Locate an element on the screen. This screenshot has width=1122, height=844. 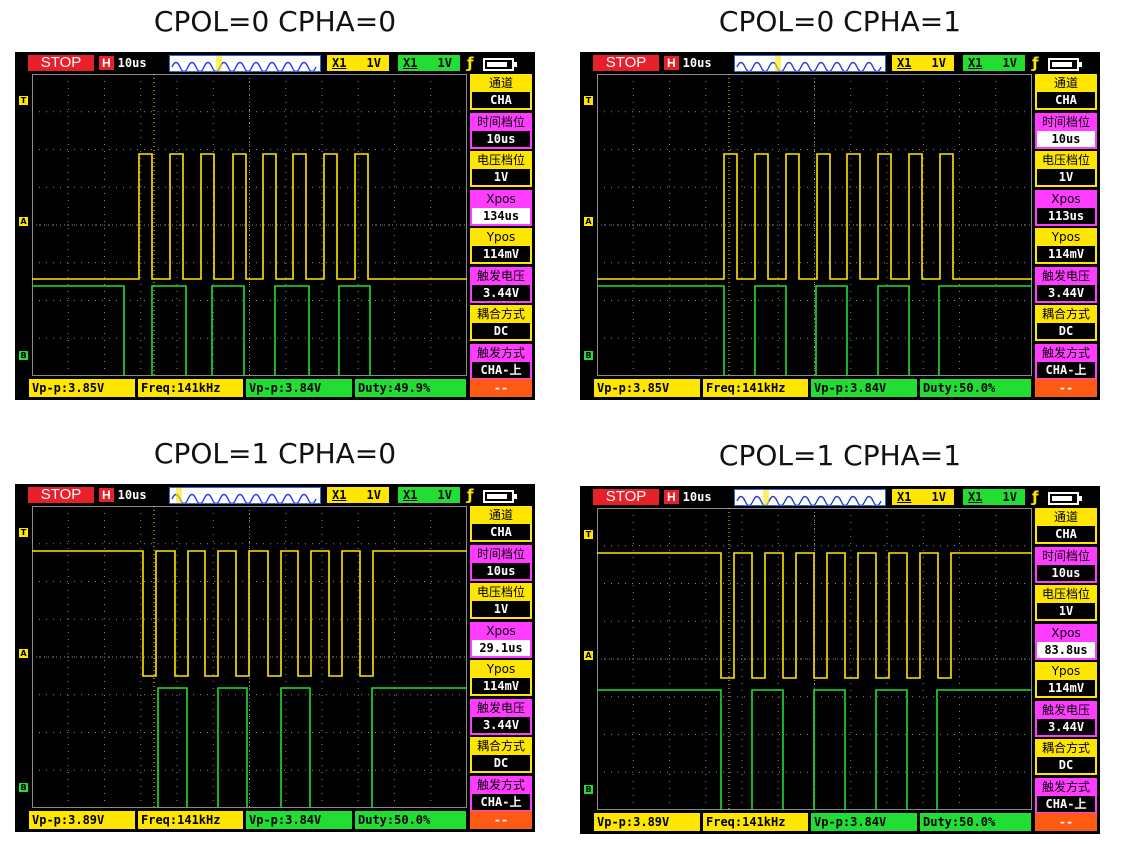
side-menu-item: Xpos 83.8us is located at coordinates (1066, 641).